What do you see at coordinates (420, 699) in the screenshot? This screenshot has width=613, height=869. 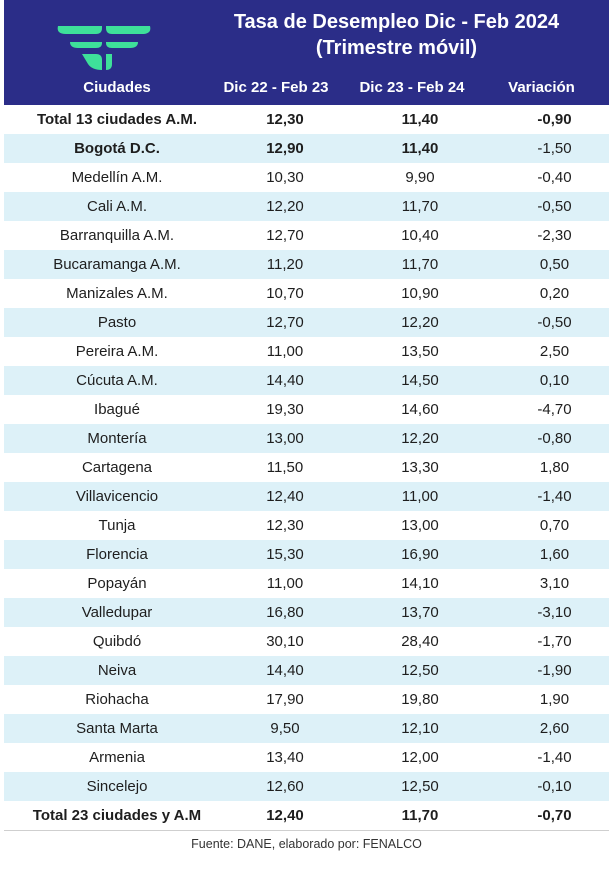 I see `value-period-2-cell: 19,80` at bounding box center [420, 699].